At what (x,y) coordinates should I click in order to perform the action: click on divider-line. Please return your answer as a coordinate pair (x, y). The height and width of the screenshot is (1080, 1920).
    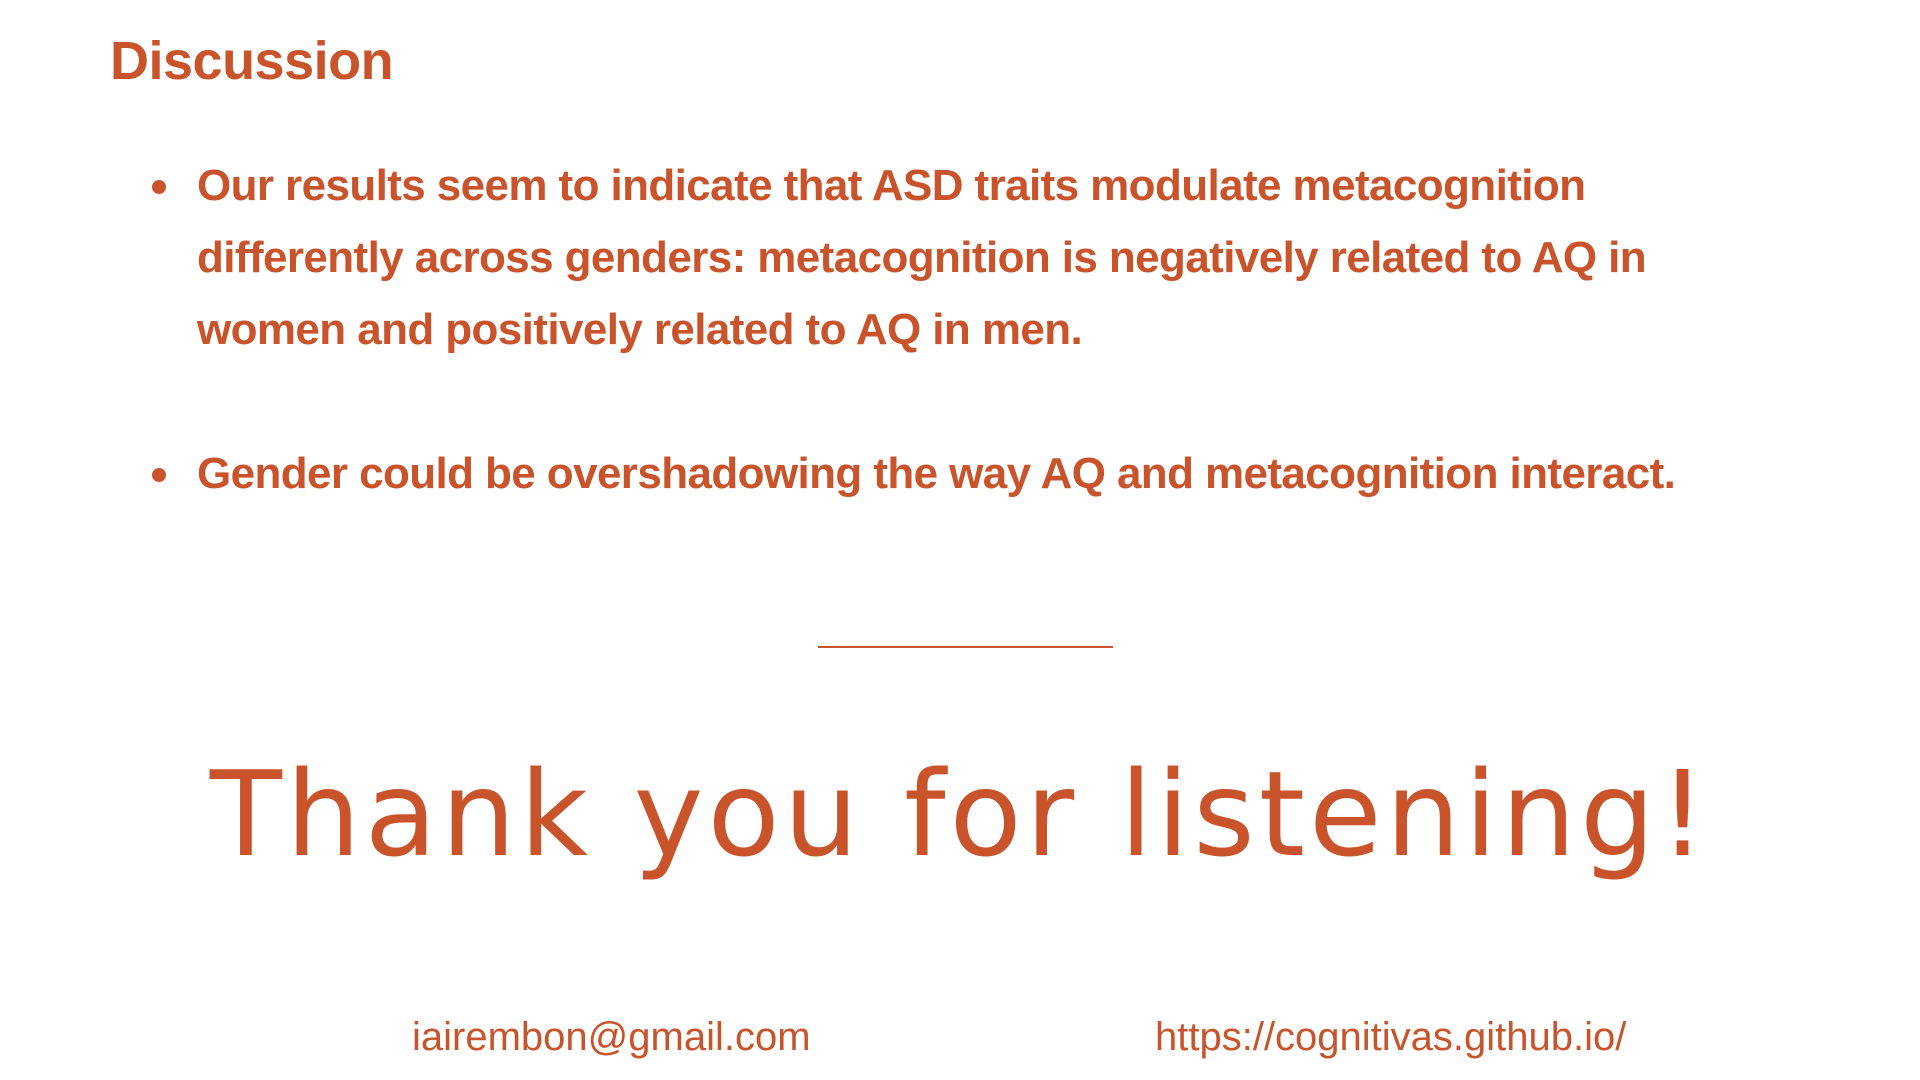
    Looking at the image, I should click on (965, 647).